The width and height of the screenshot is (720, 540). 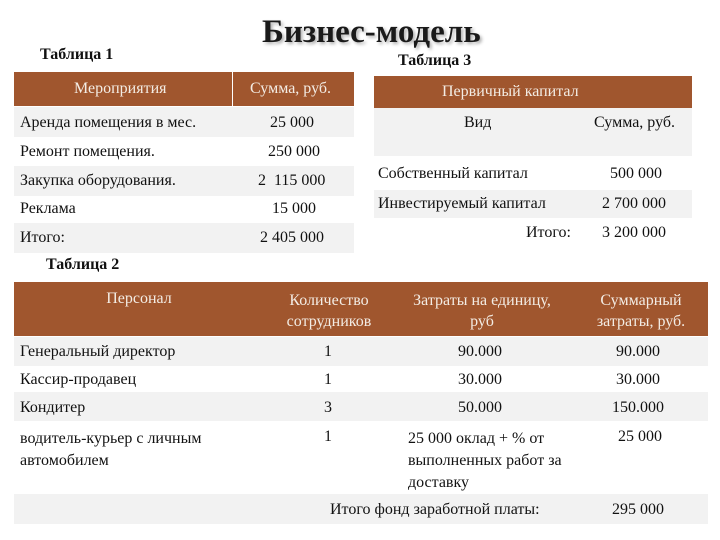 I want to click on table3-cell: Собственный капитал, so click(x=453, y=173).